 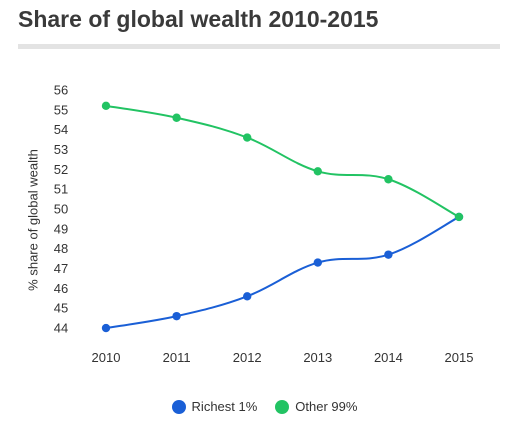 I want to click on legend-swatch-other, so click(x=282, y=406).